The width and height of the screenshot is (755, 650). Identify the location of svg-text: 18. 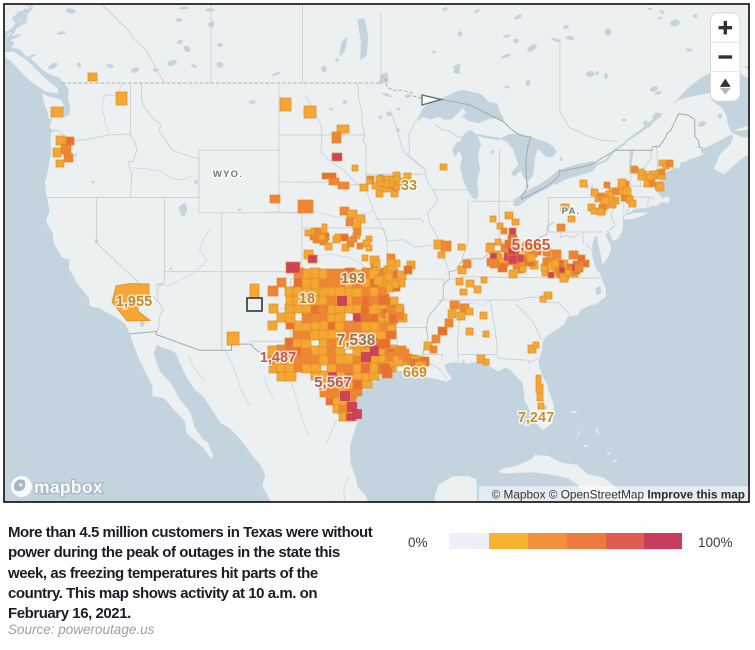
(307, 299).